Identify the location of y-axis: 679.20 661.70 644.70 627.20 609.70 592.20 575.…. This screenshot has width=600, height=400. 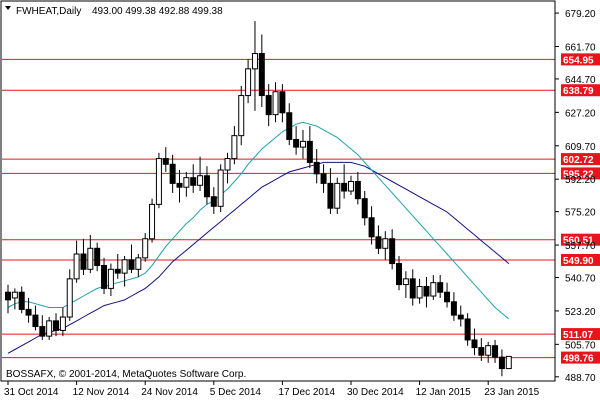
(575, 196).